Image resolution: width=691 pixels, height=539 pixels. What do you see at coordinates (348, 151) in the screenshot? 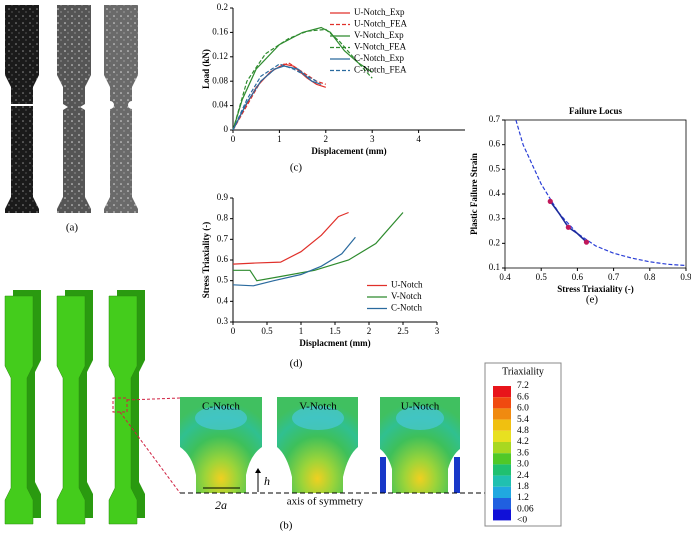
I see `x-axis-label: Displacement (mm)` at bounding box center [348, 151].